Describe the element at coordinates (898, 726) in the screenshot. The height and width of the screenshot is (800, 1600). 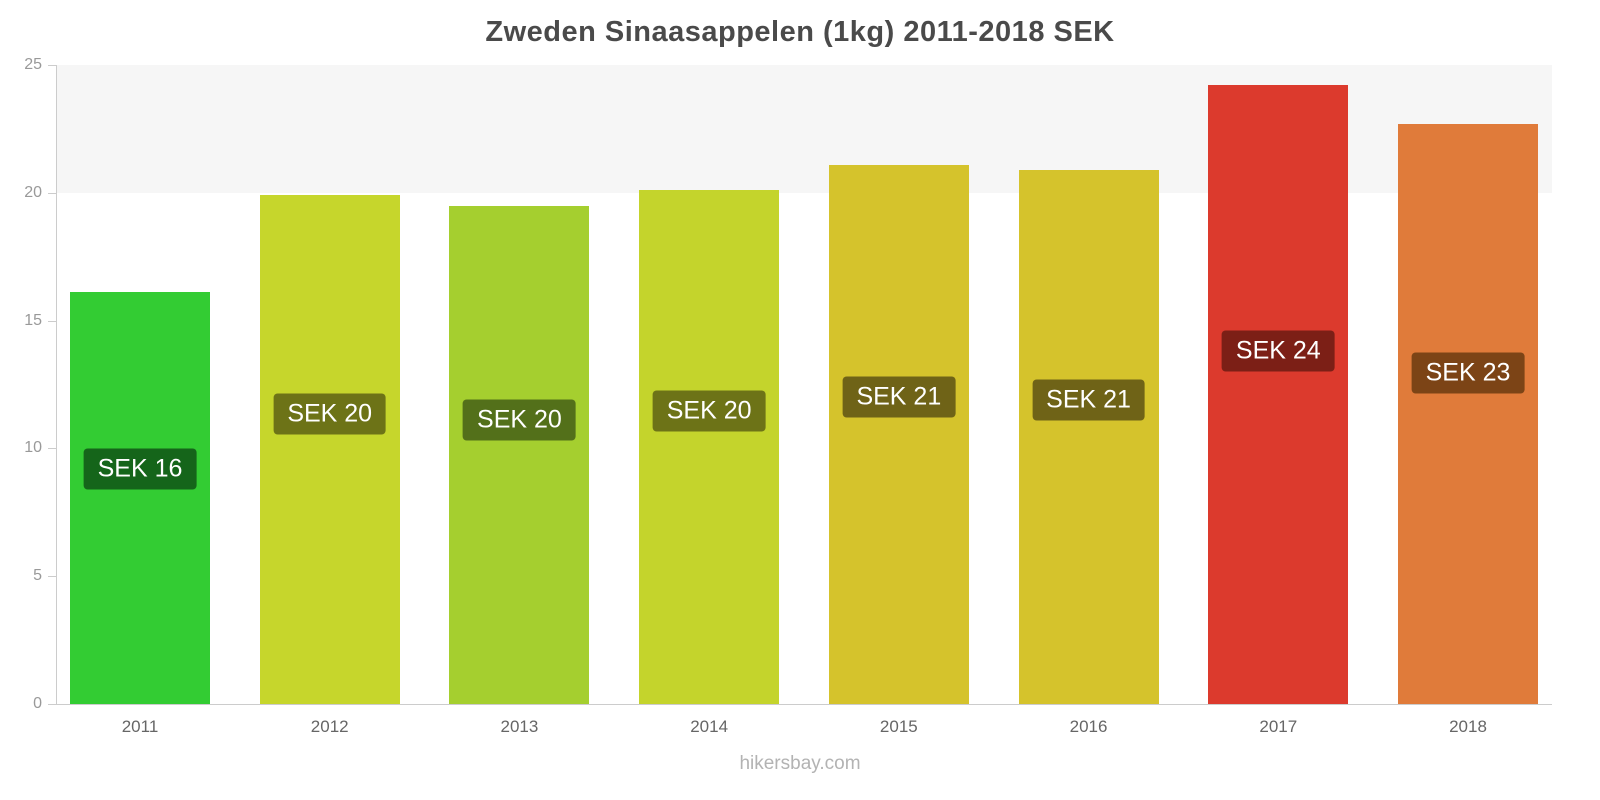
I see `x-tick-label: 2015` at that location.